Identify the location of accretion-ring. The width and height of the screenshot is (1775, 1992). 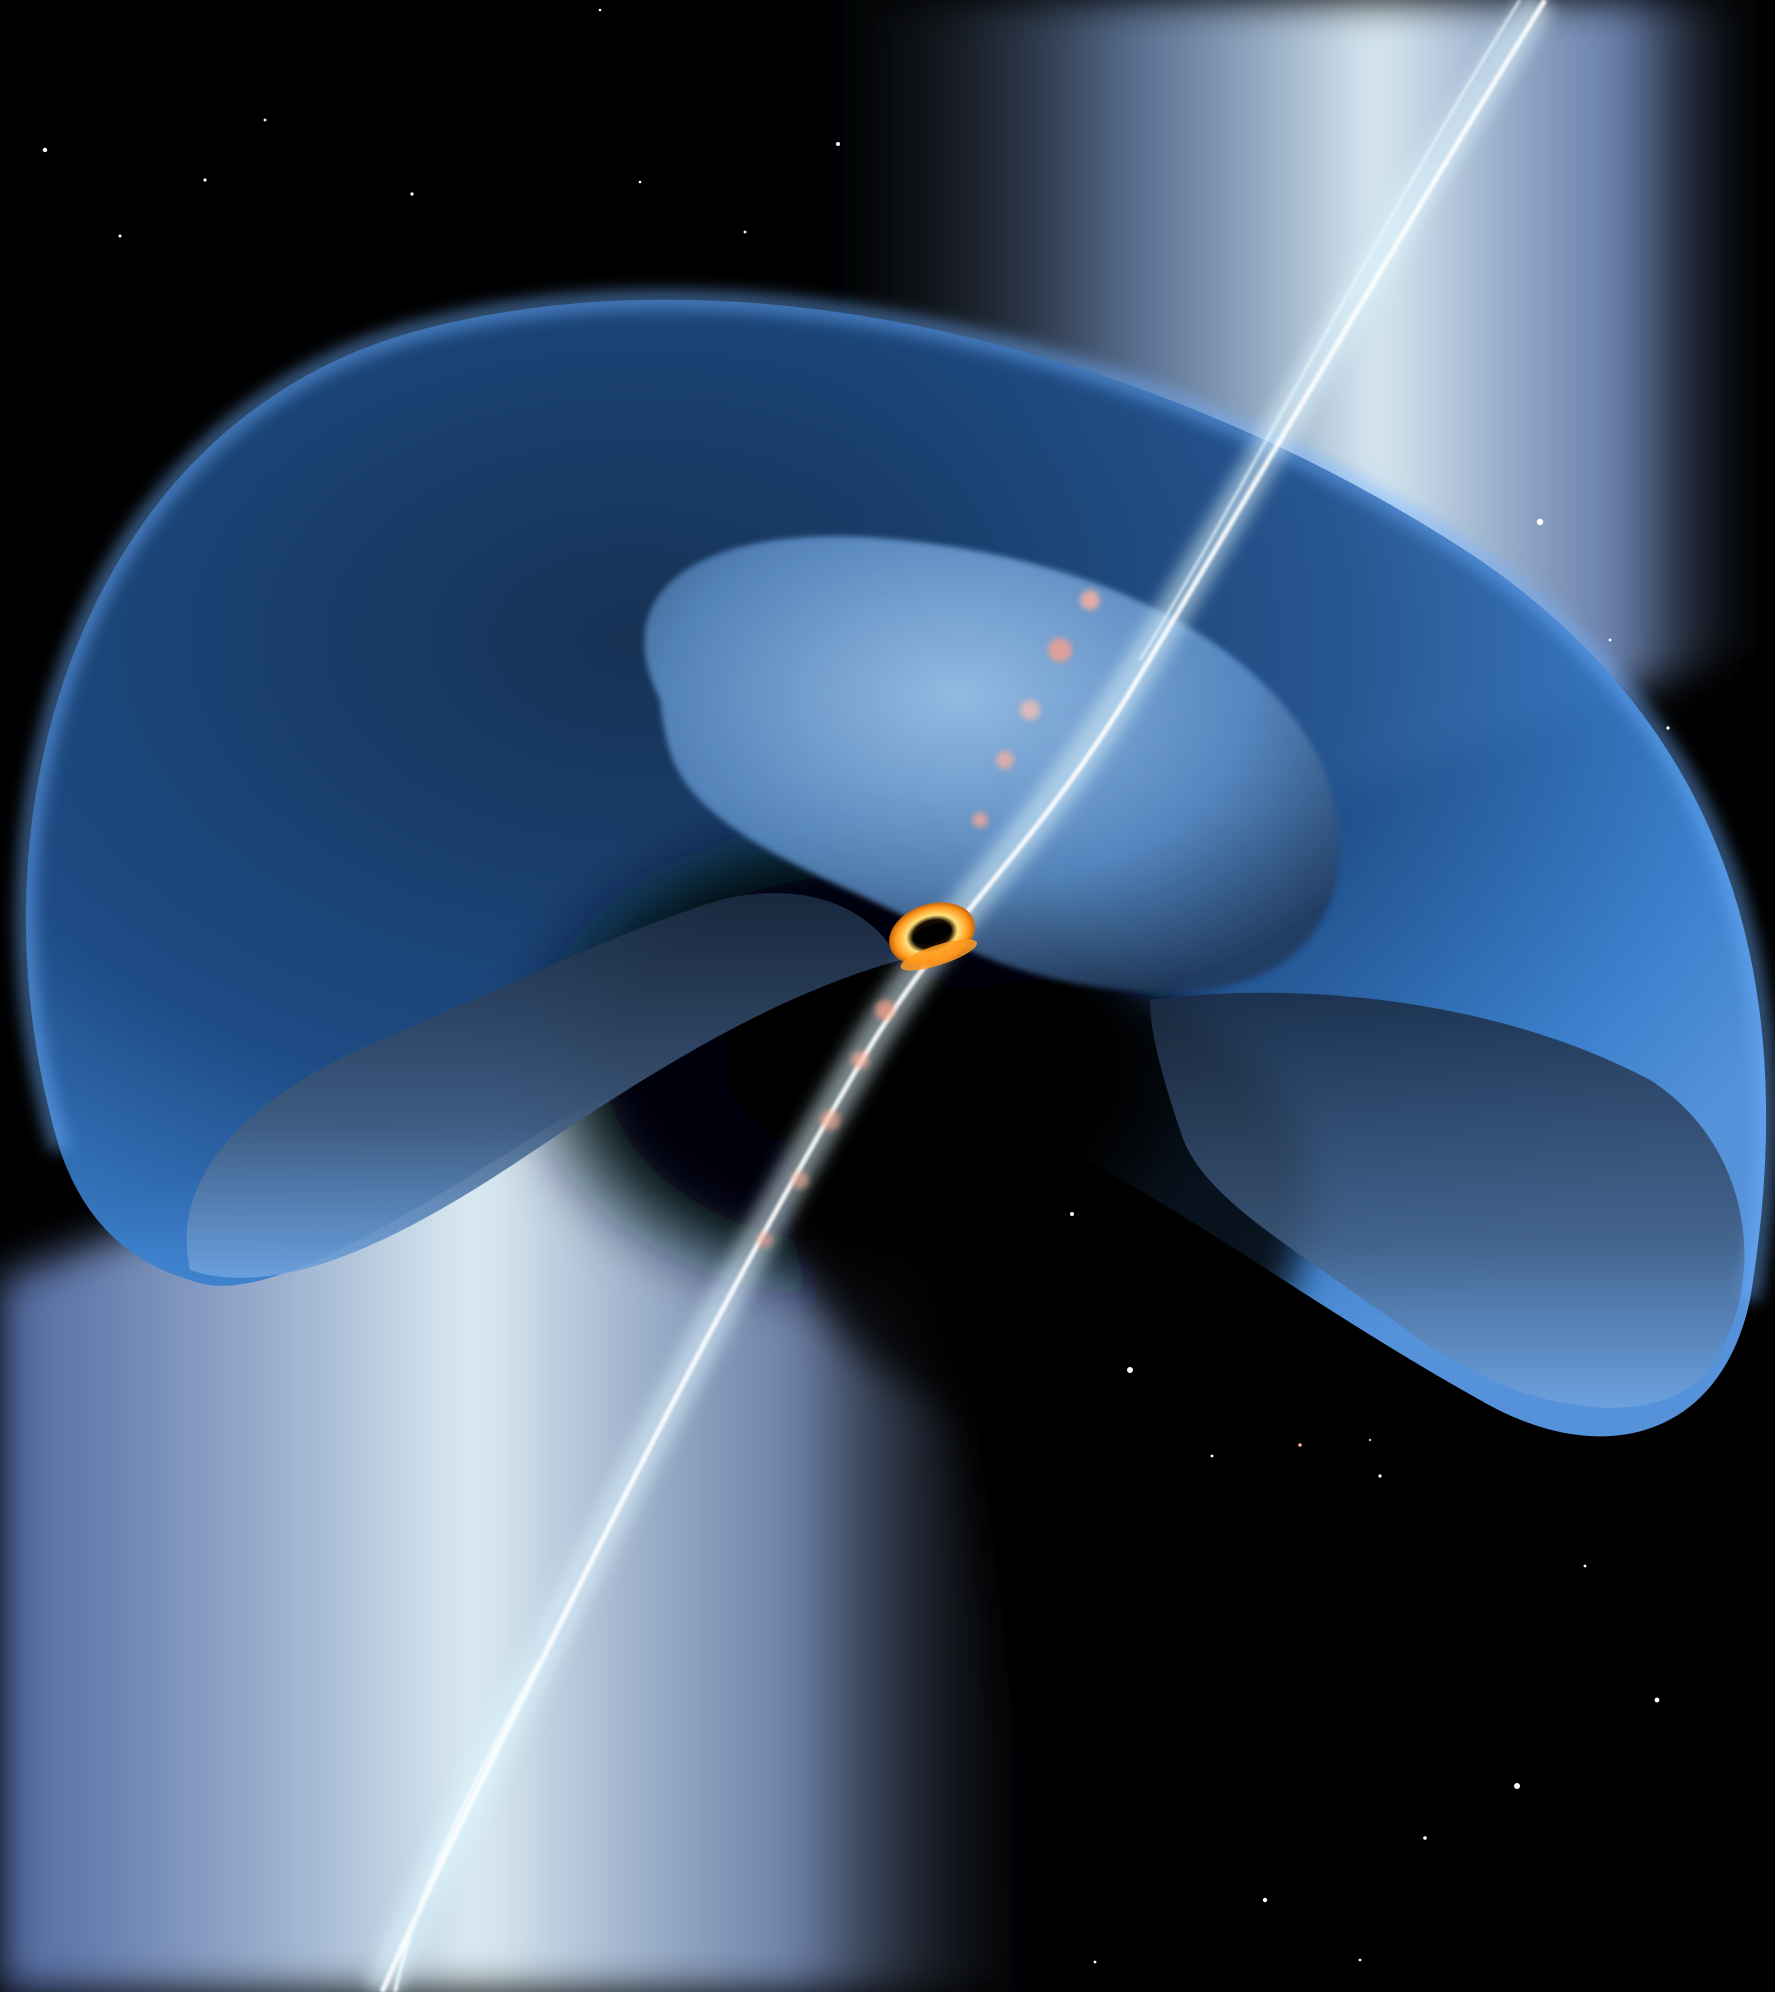
(933, 936).